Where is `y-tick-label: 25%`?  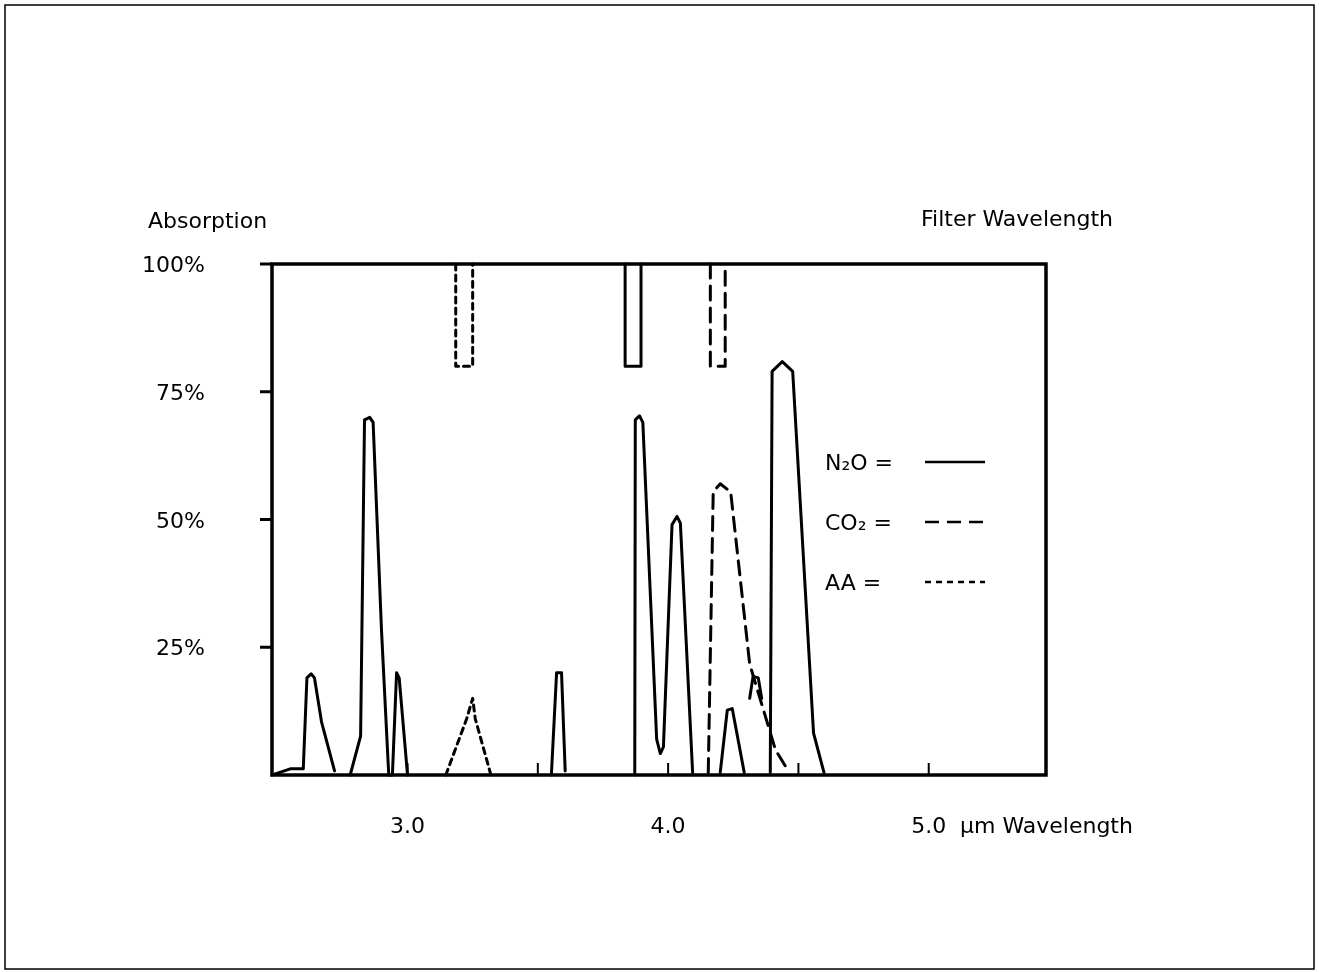
y-tick-label: 25% is located at coordinates (180, 648).